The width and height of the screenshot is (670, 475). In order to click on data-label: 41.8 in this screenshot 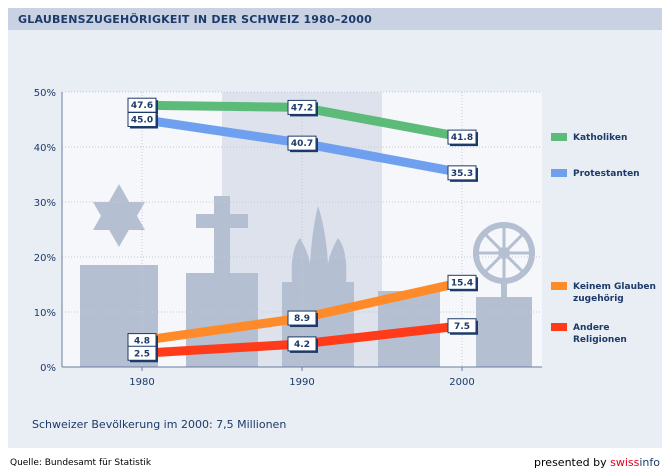, I will do `click(462, 138)`.